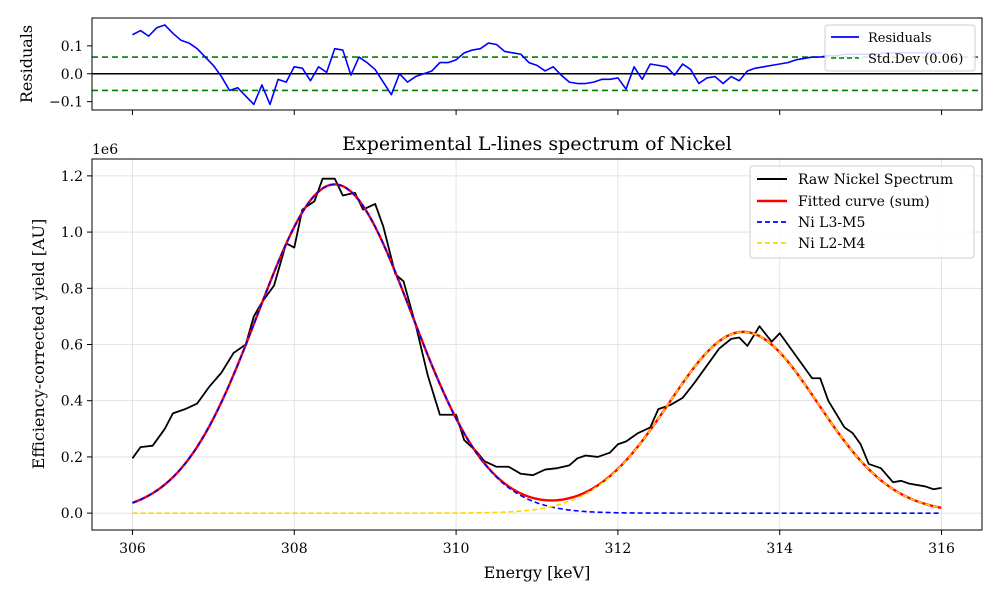 This screenshot has width=1000, height=600. I want to click on l2-m4-legend-label: Ni L2-M4, so click(831, 244).